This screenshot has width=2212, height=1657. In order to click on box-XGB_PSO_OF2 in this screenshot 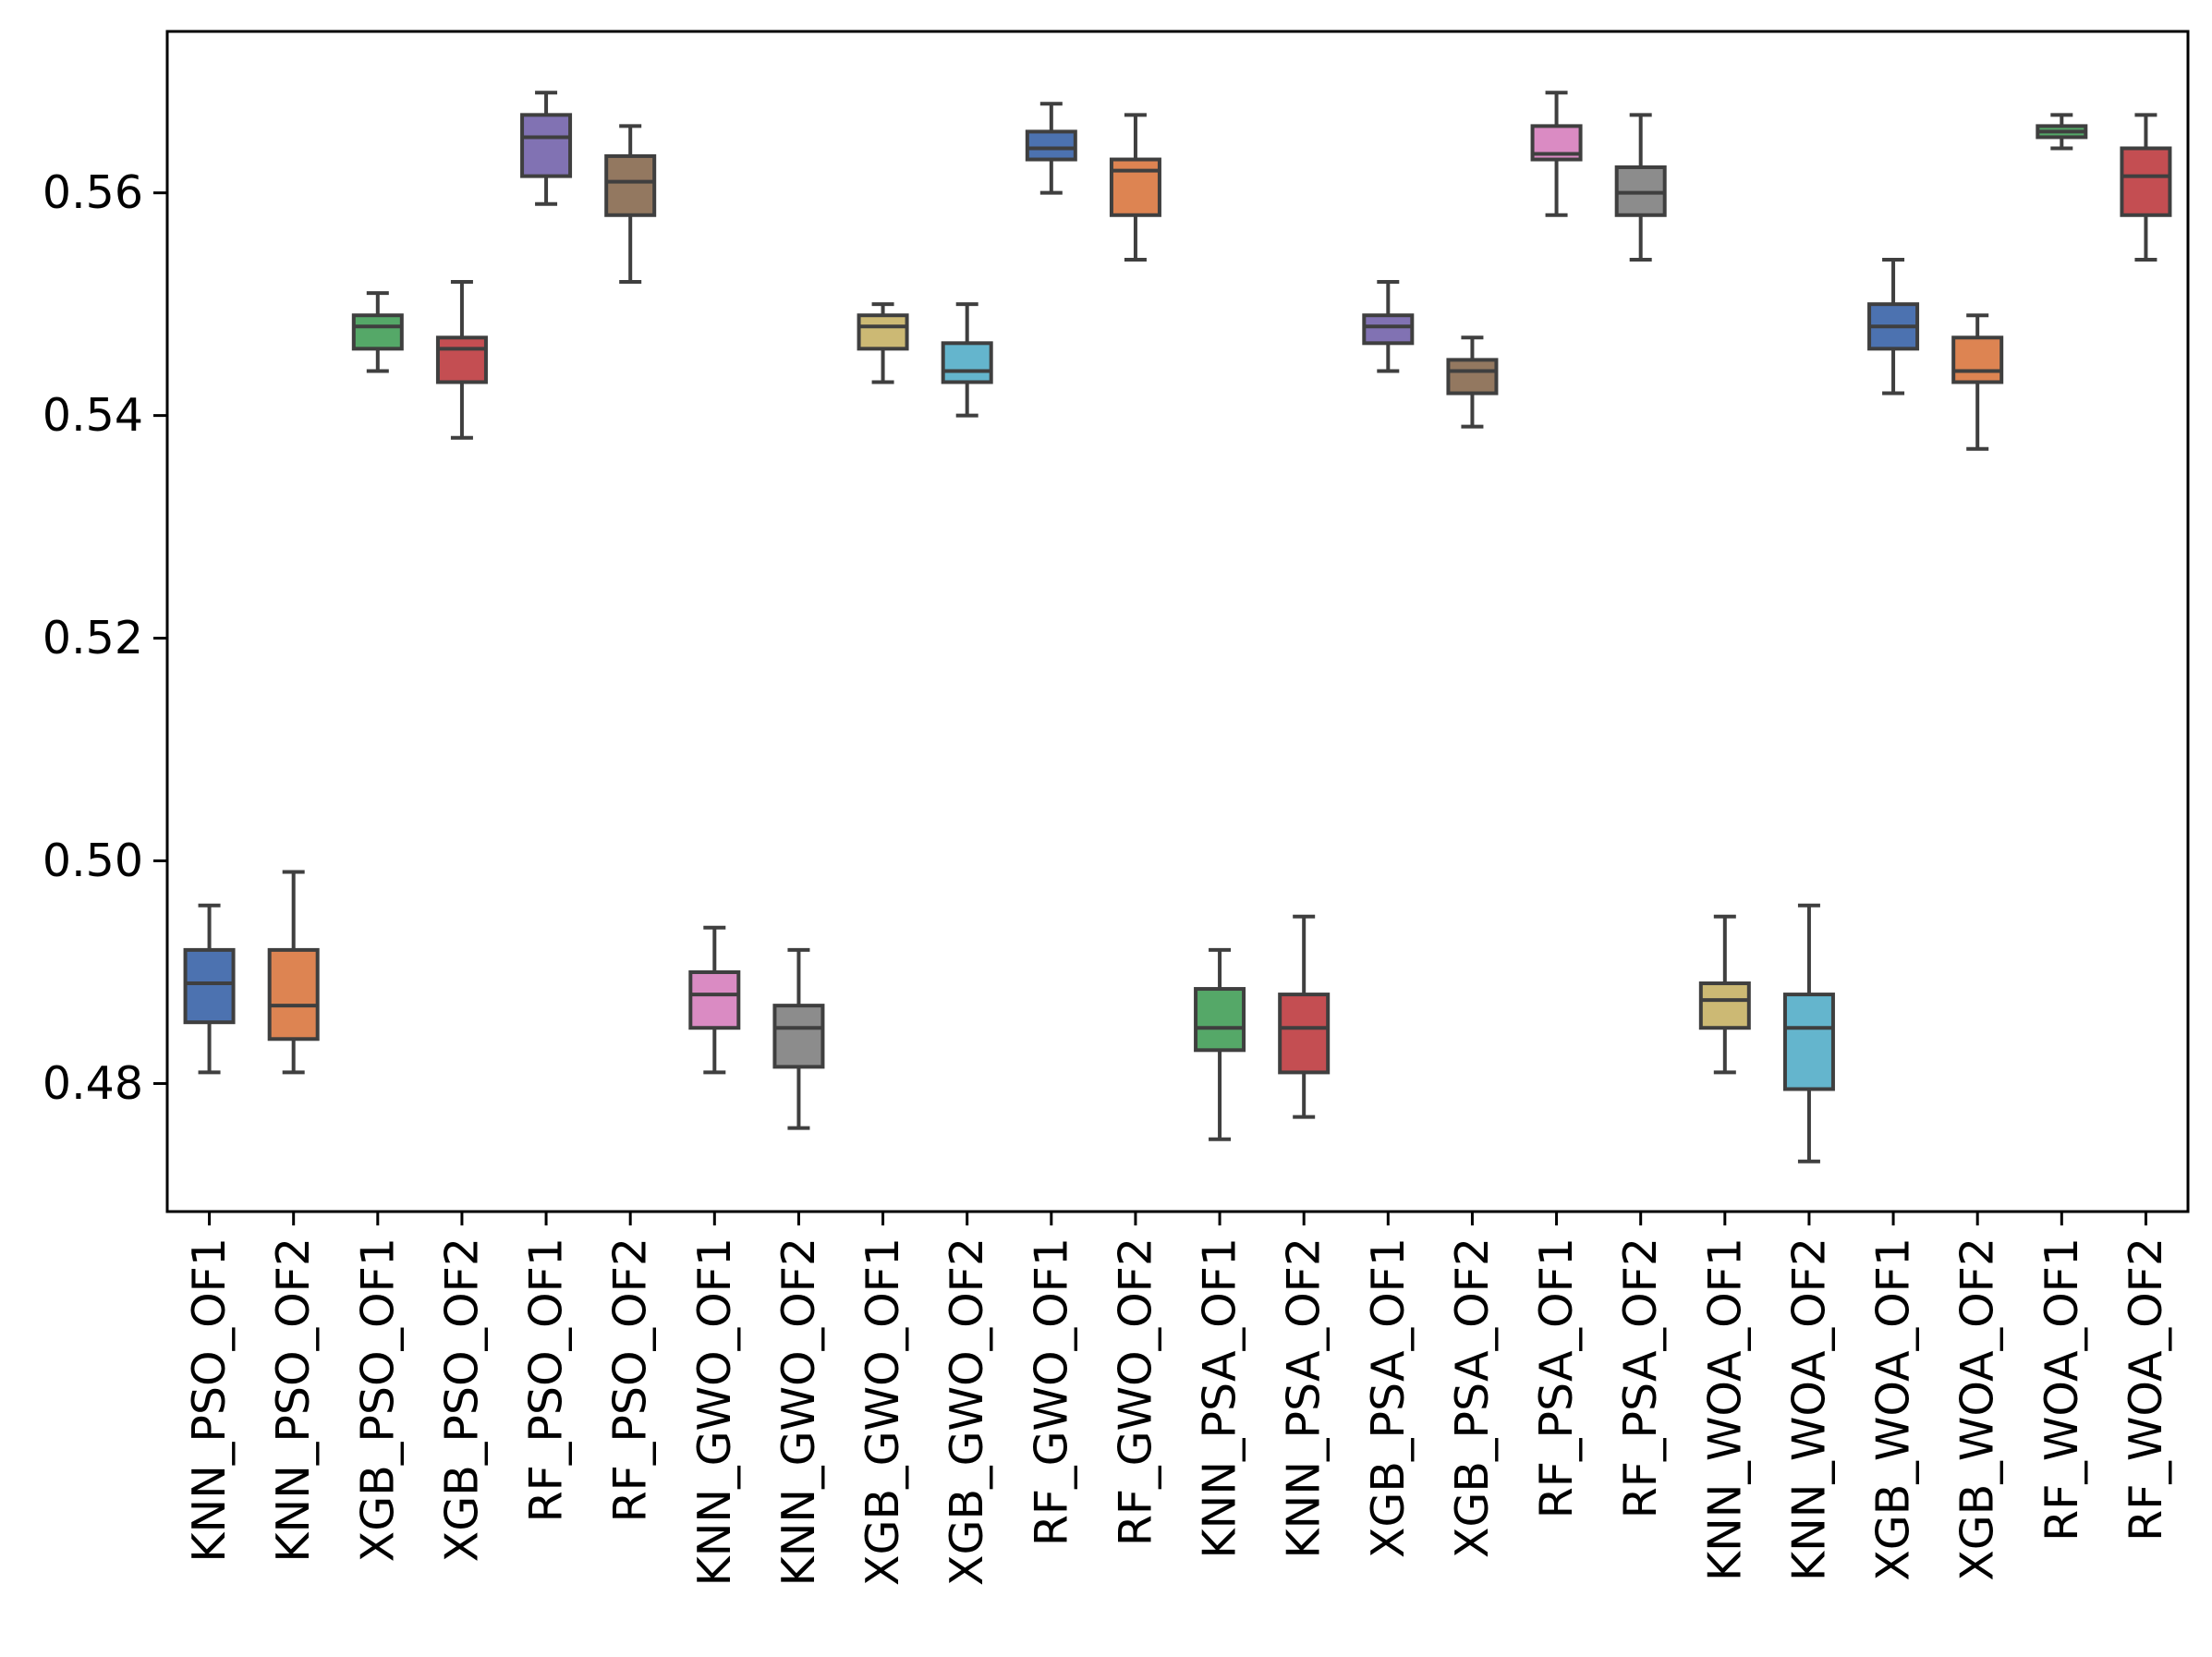, I will do `click(461, 360)`.